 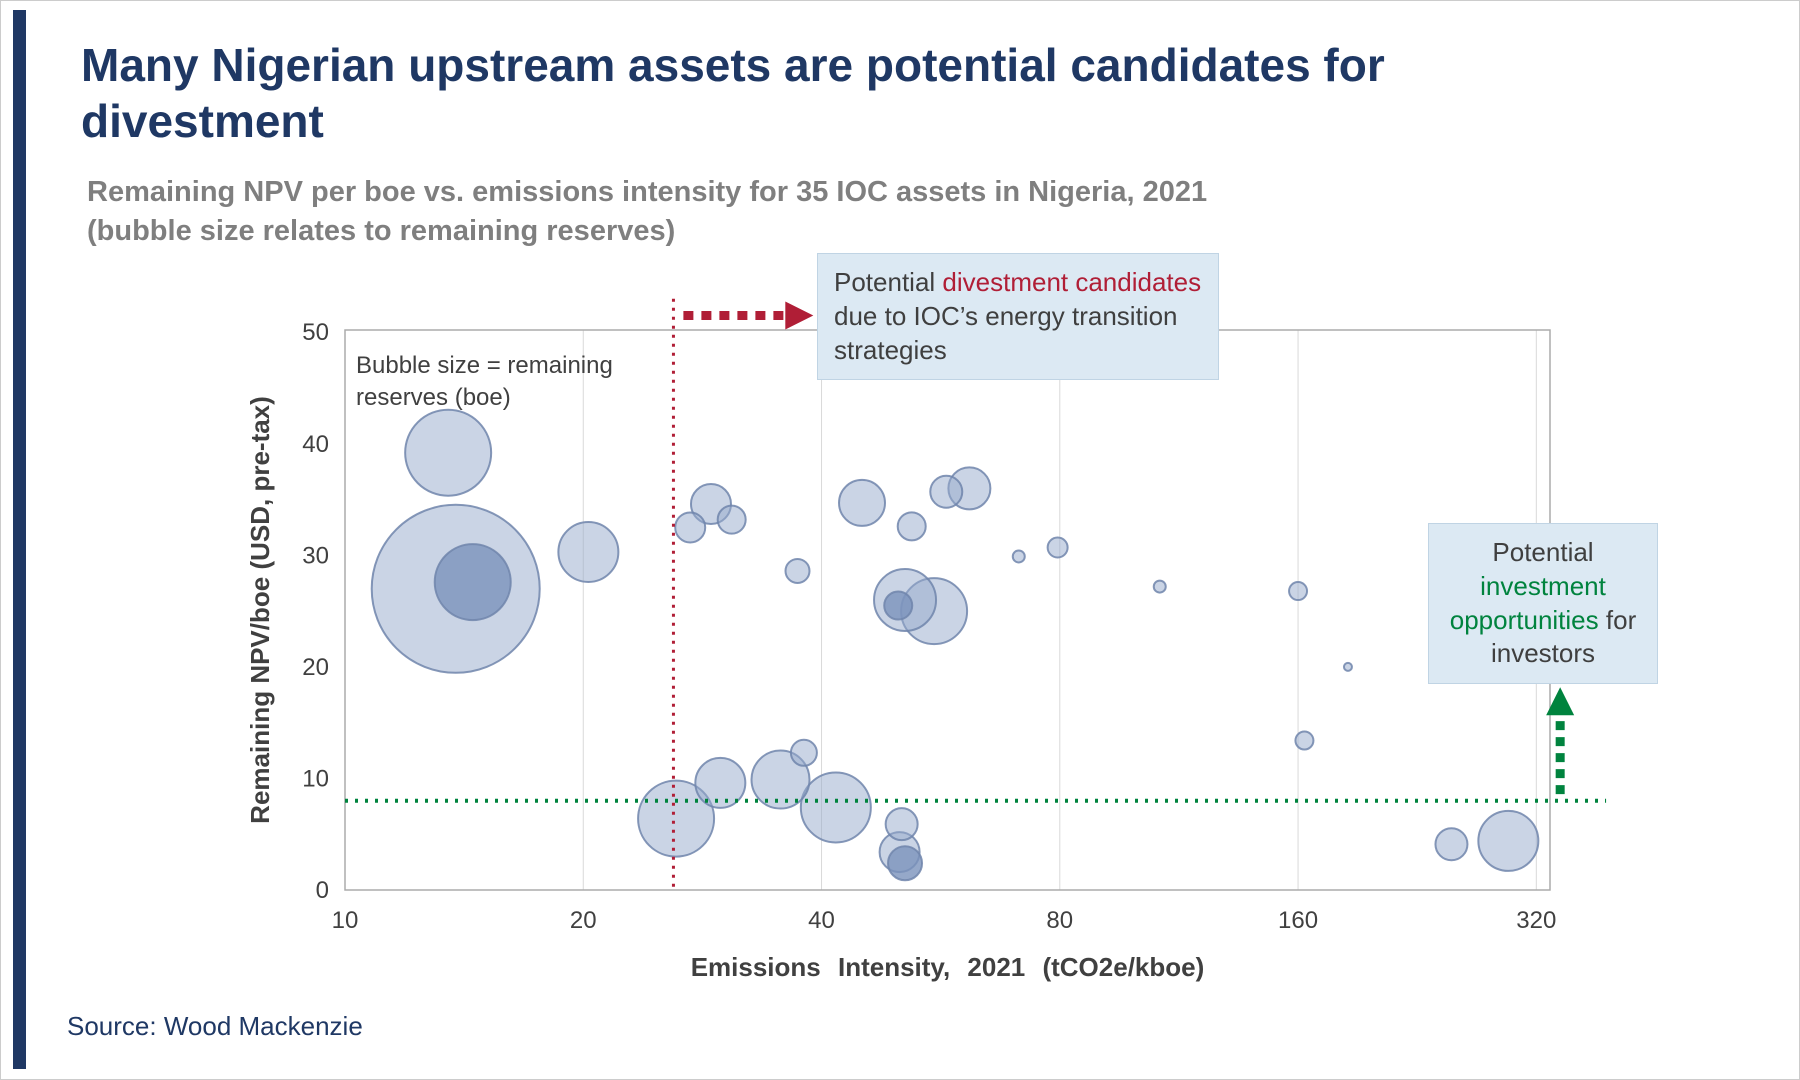 I want to click on x-tick-label: 40, so click(x=821, y=920).